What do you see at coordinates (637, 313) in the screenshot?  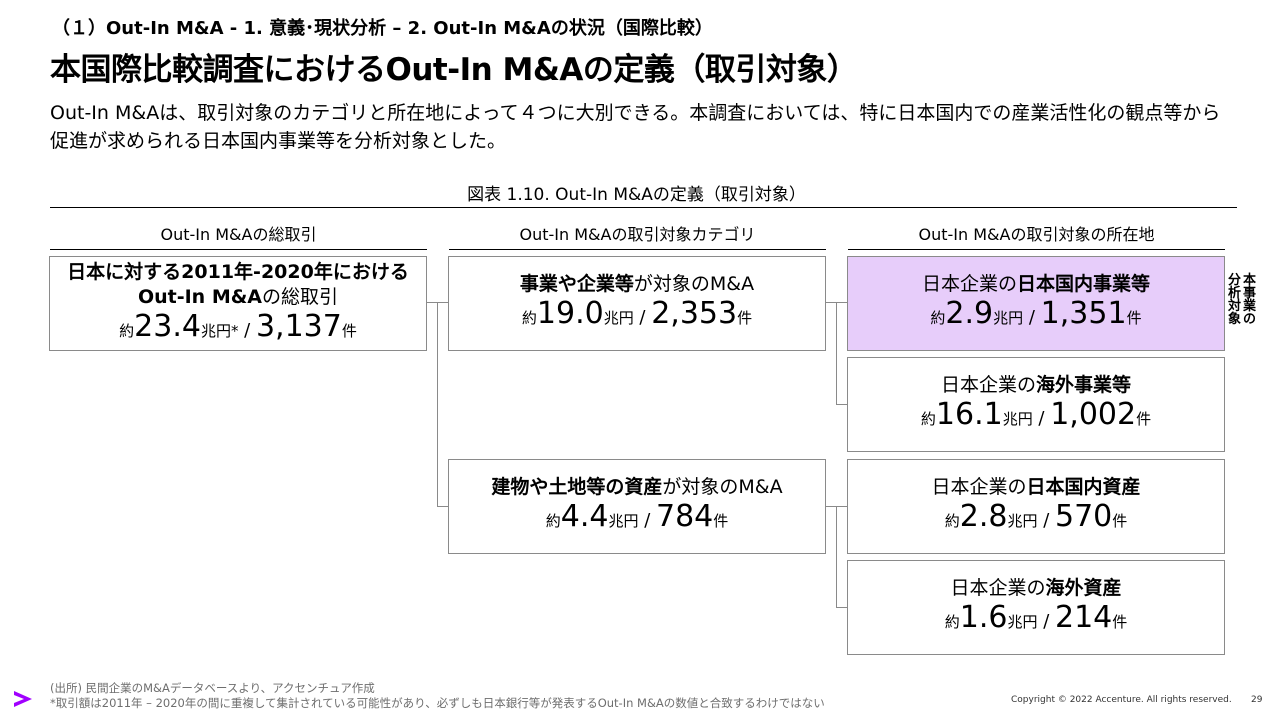 I see `category-value: 約19.0兆円 / 2,353件` at bounding box center [637, 313].